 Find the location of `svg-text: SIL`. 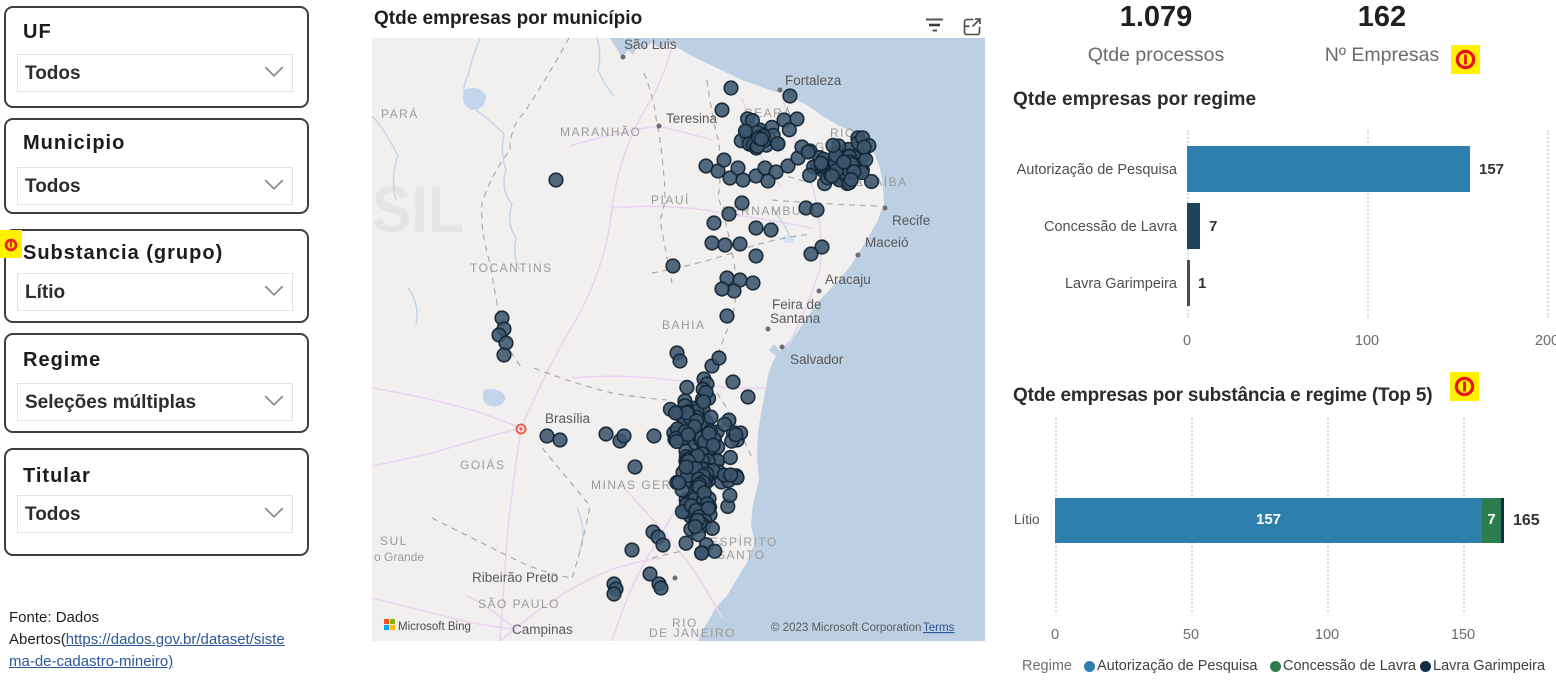

svg-text: SIL is located at coordinates (418, 209).